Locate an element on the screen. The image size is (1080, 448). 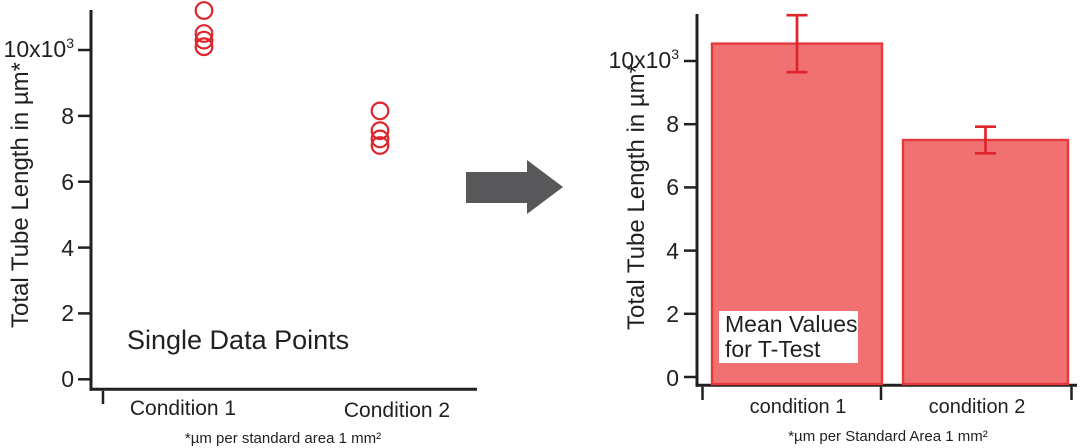
plot-annotation: Single Data Points is located at coordinates (238, 340).